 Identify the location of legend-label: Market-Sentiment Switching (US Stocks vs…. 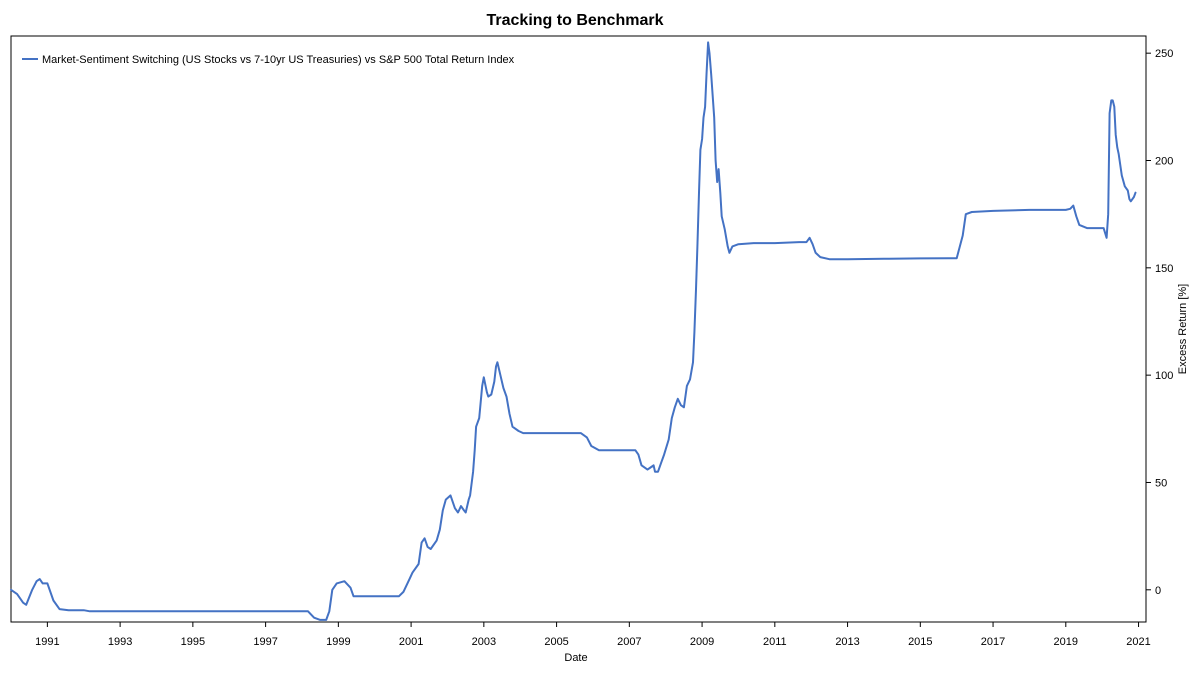
(278, 60).